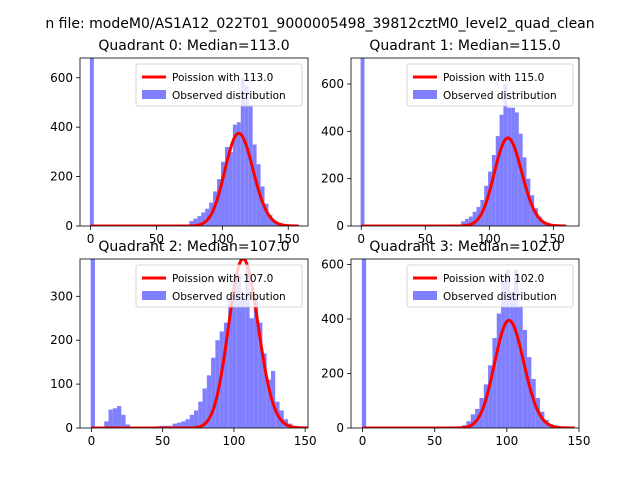 The image size is (640, 480). What do you see at coordinates (464, 247) in the screenshot?
I see `subplot-title: Quadrant 3: Median=102.0` at bounding box center [464, 247].